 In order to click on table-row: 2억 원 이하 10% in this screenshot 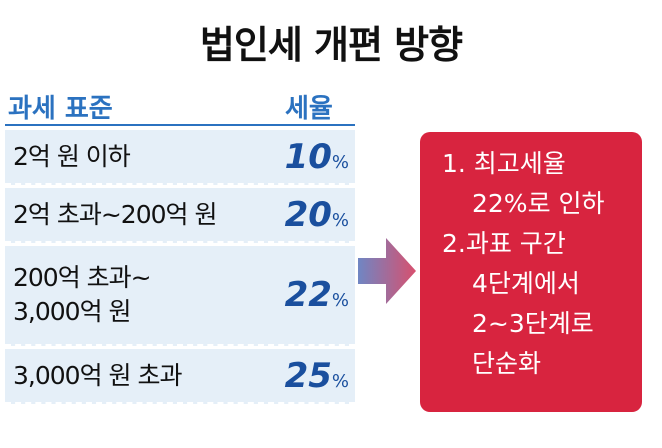, I will do `click(180, 157)`.